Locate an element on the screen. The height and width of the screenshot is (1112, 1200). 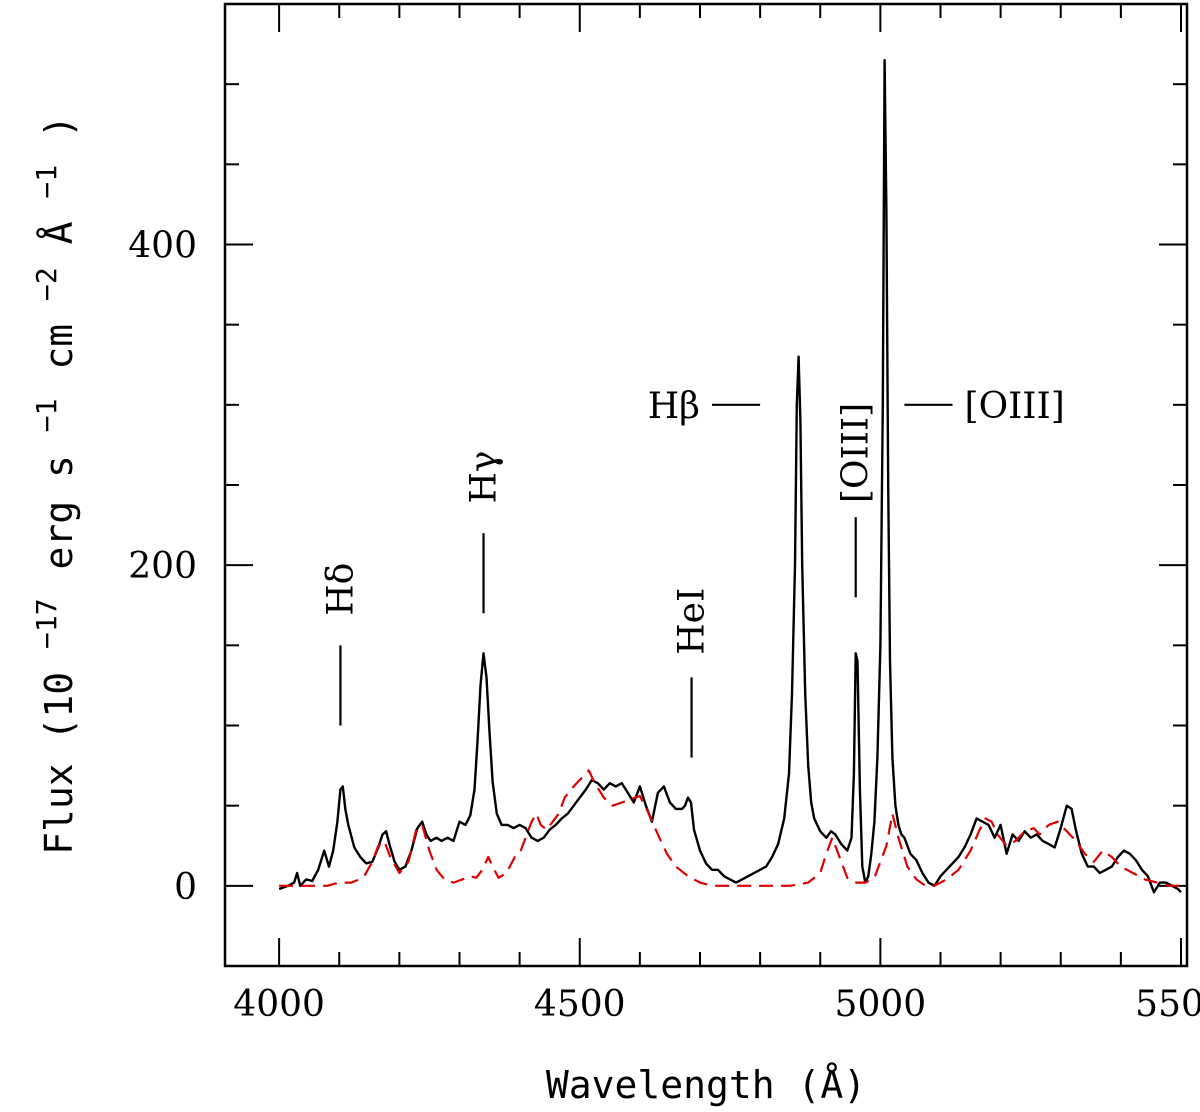
y-axis-label: Flux (10 −17 erg s −1 cm −2 Å −1 ) is located at coordinates (51, 485).